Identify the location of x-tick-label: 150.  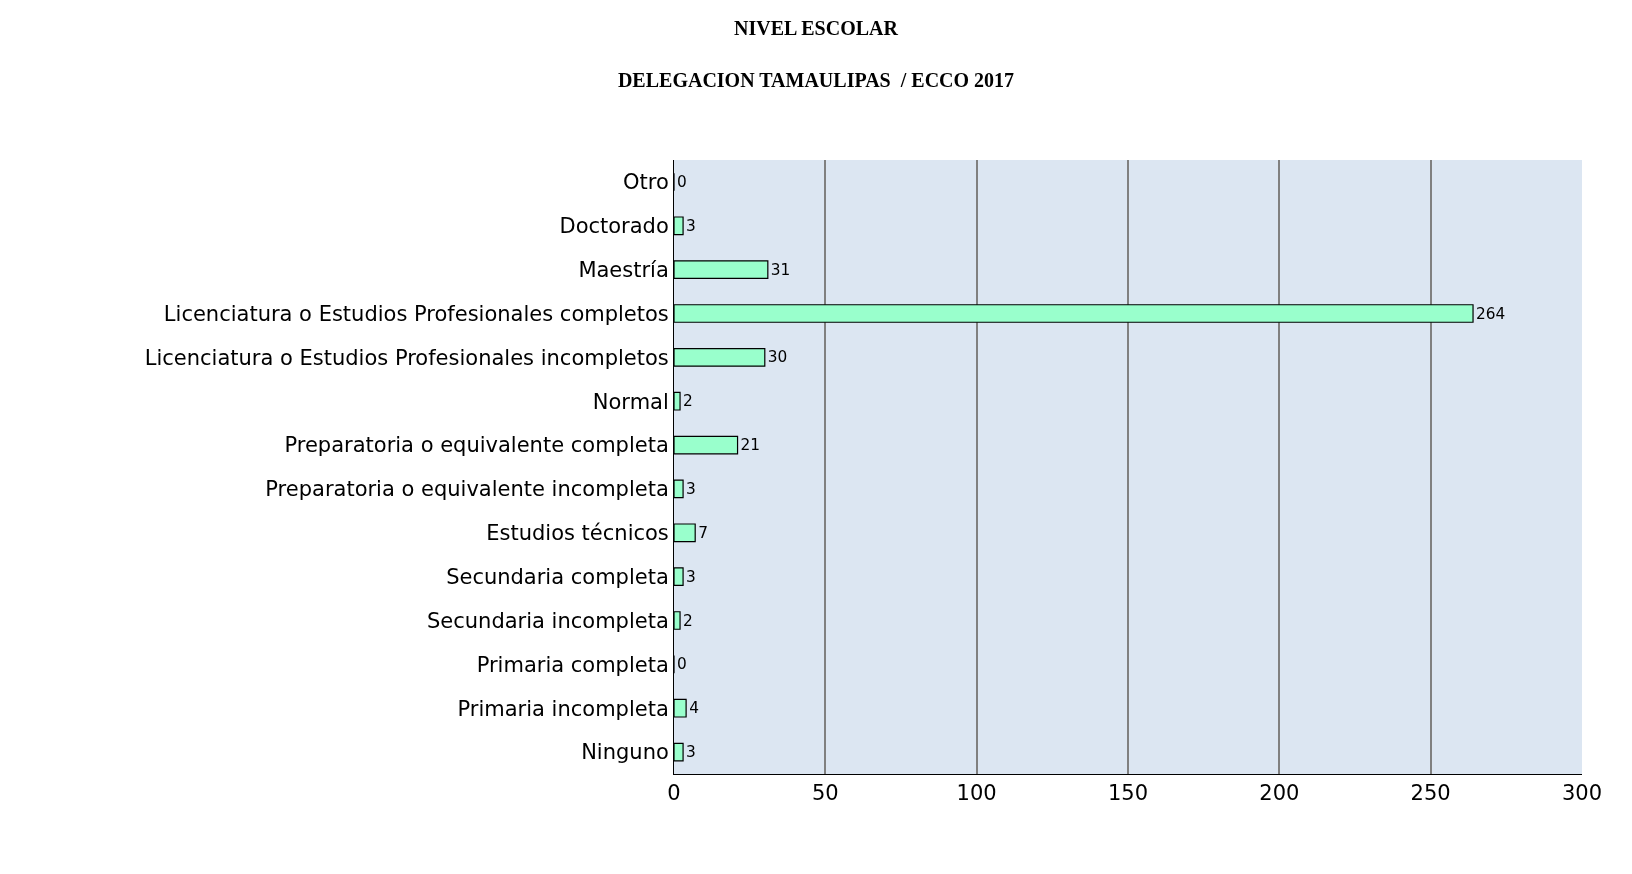
(1128, 793).